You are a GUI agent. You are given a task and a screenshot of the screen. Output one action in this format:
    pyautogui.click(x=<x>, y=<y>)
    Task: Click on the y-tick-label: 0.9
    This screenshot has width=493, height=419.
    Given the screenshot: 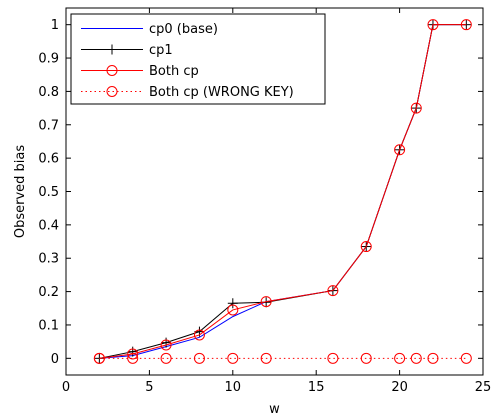 What is the action you would take?
    pyautogui.click(x=48, y=59)
    